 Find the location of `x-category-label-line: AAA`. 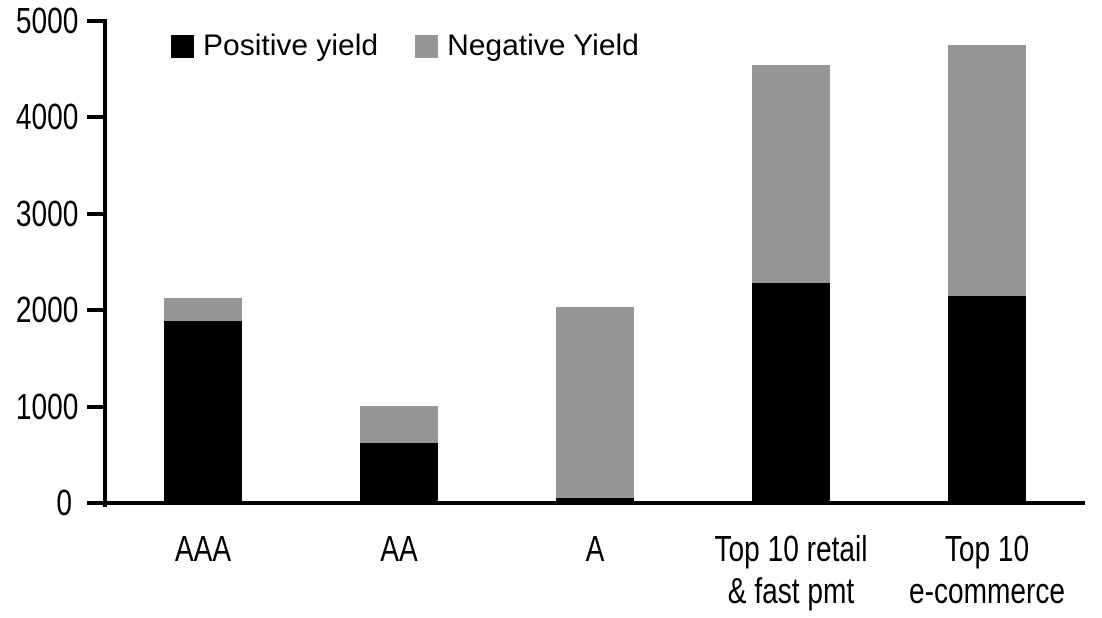

x-category-label-line: AAA is located at coordinates (203, 548).